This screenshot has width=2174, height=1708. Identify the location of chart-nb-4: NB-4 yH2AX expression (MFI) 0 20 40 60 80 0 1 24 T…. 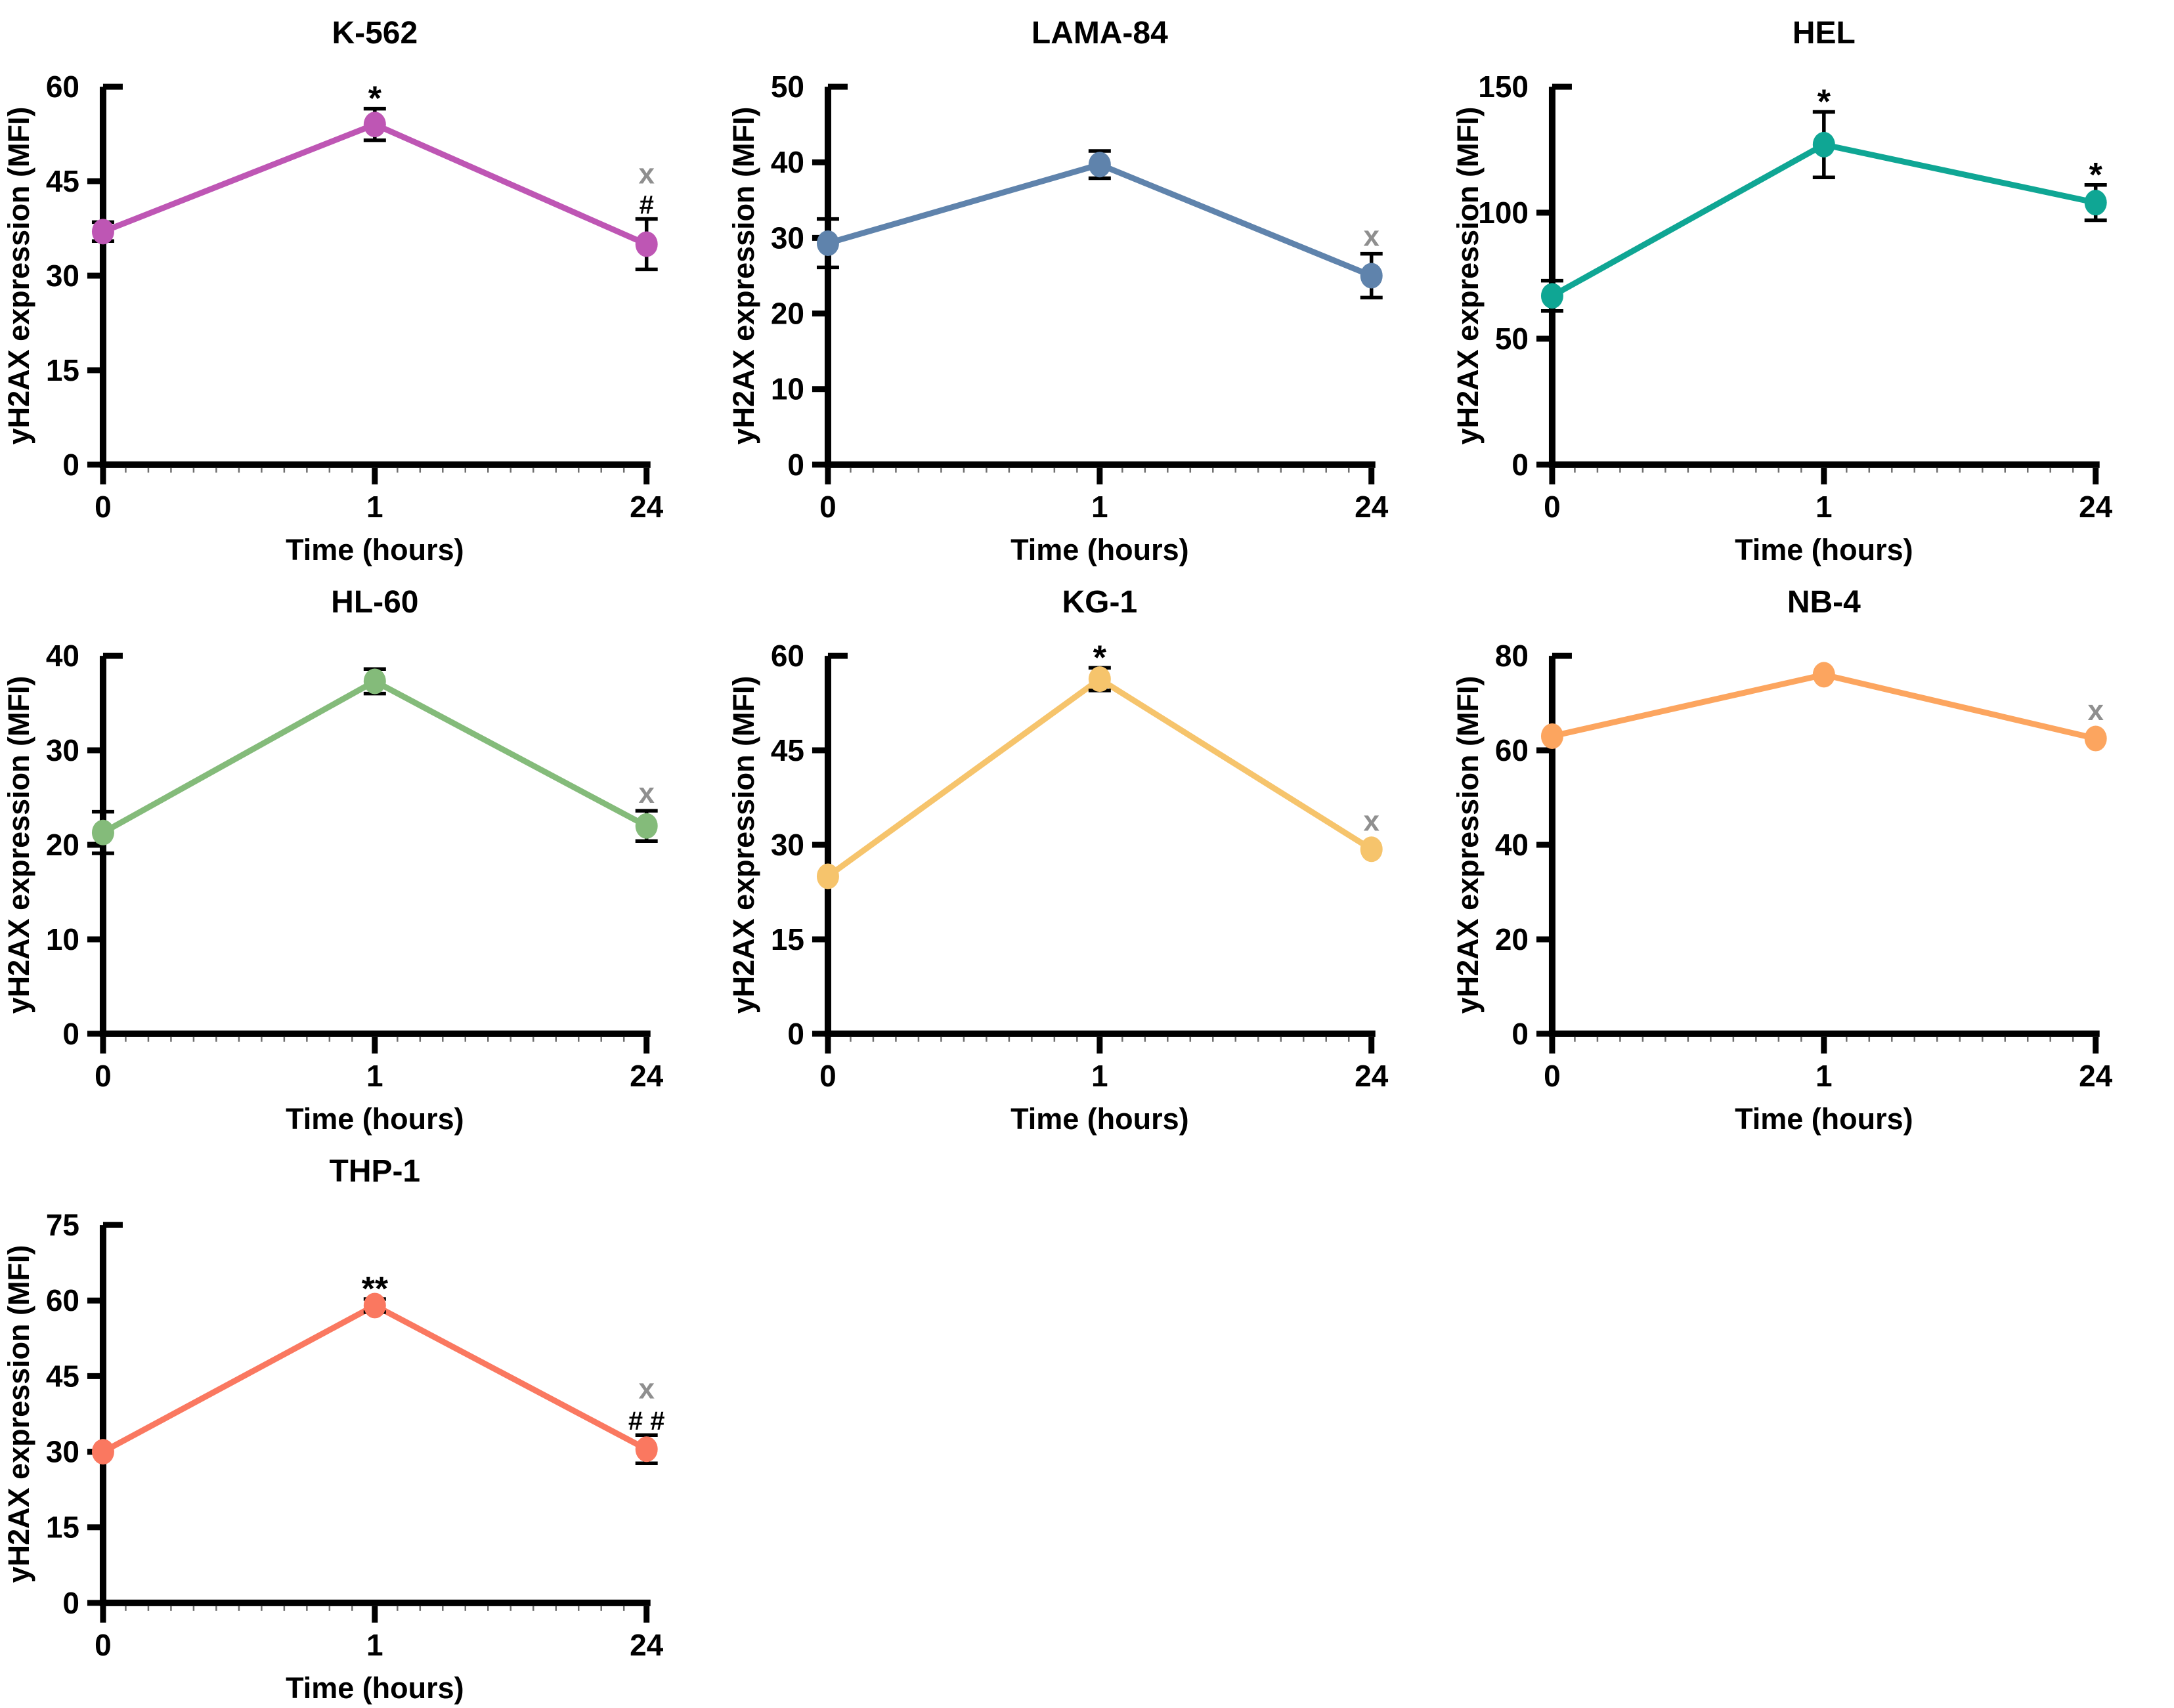
(1811, 854).